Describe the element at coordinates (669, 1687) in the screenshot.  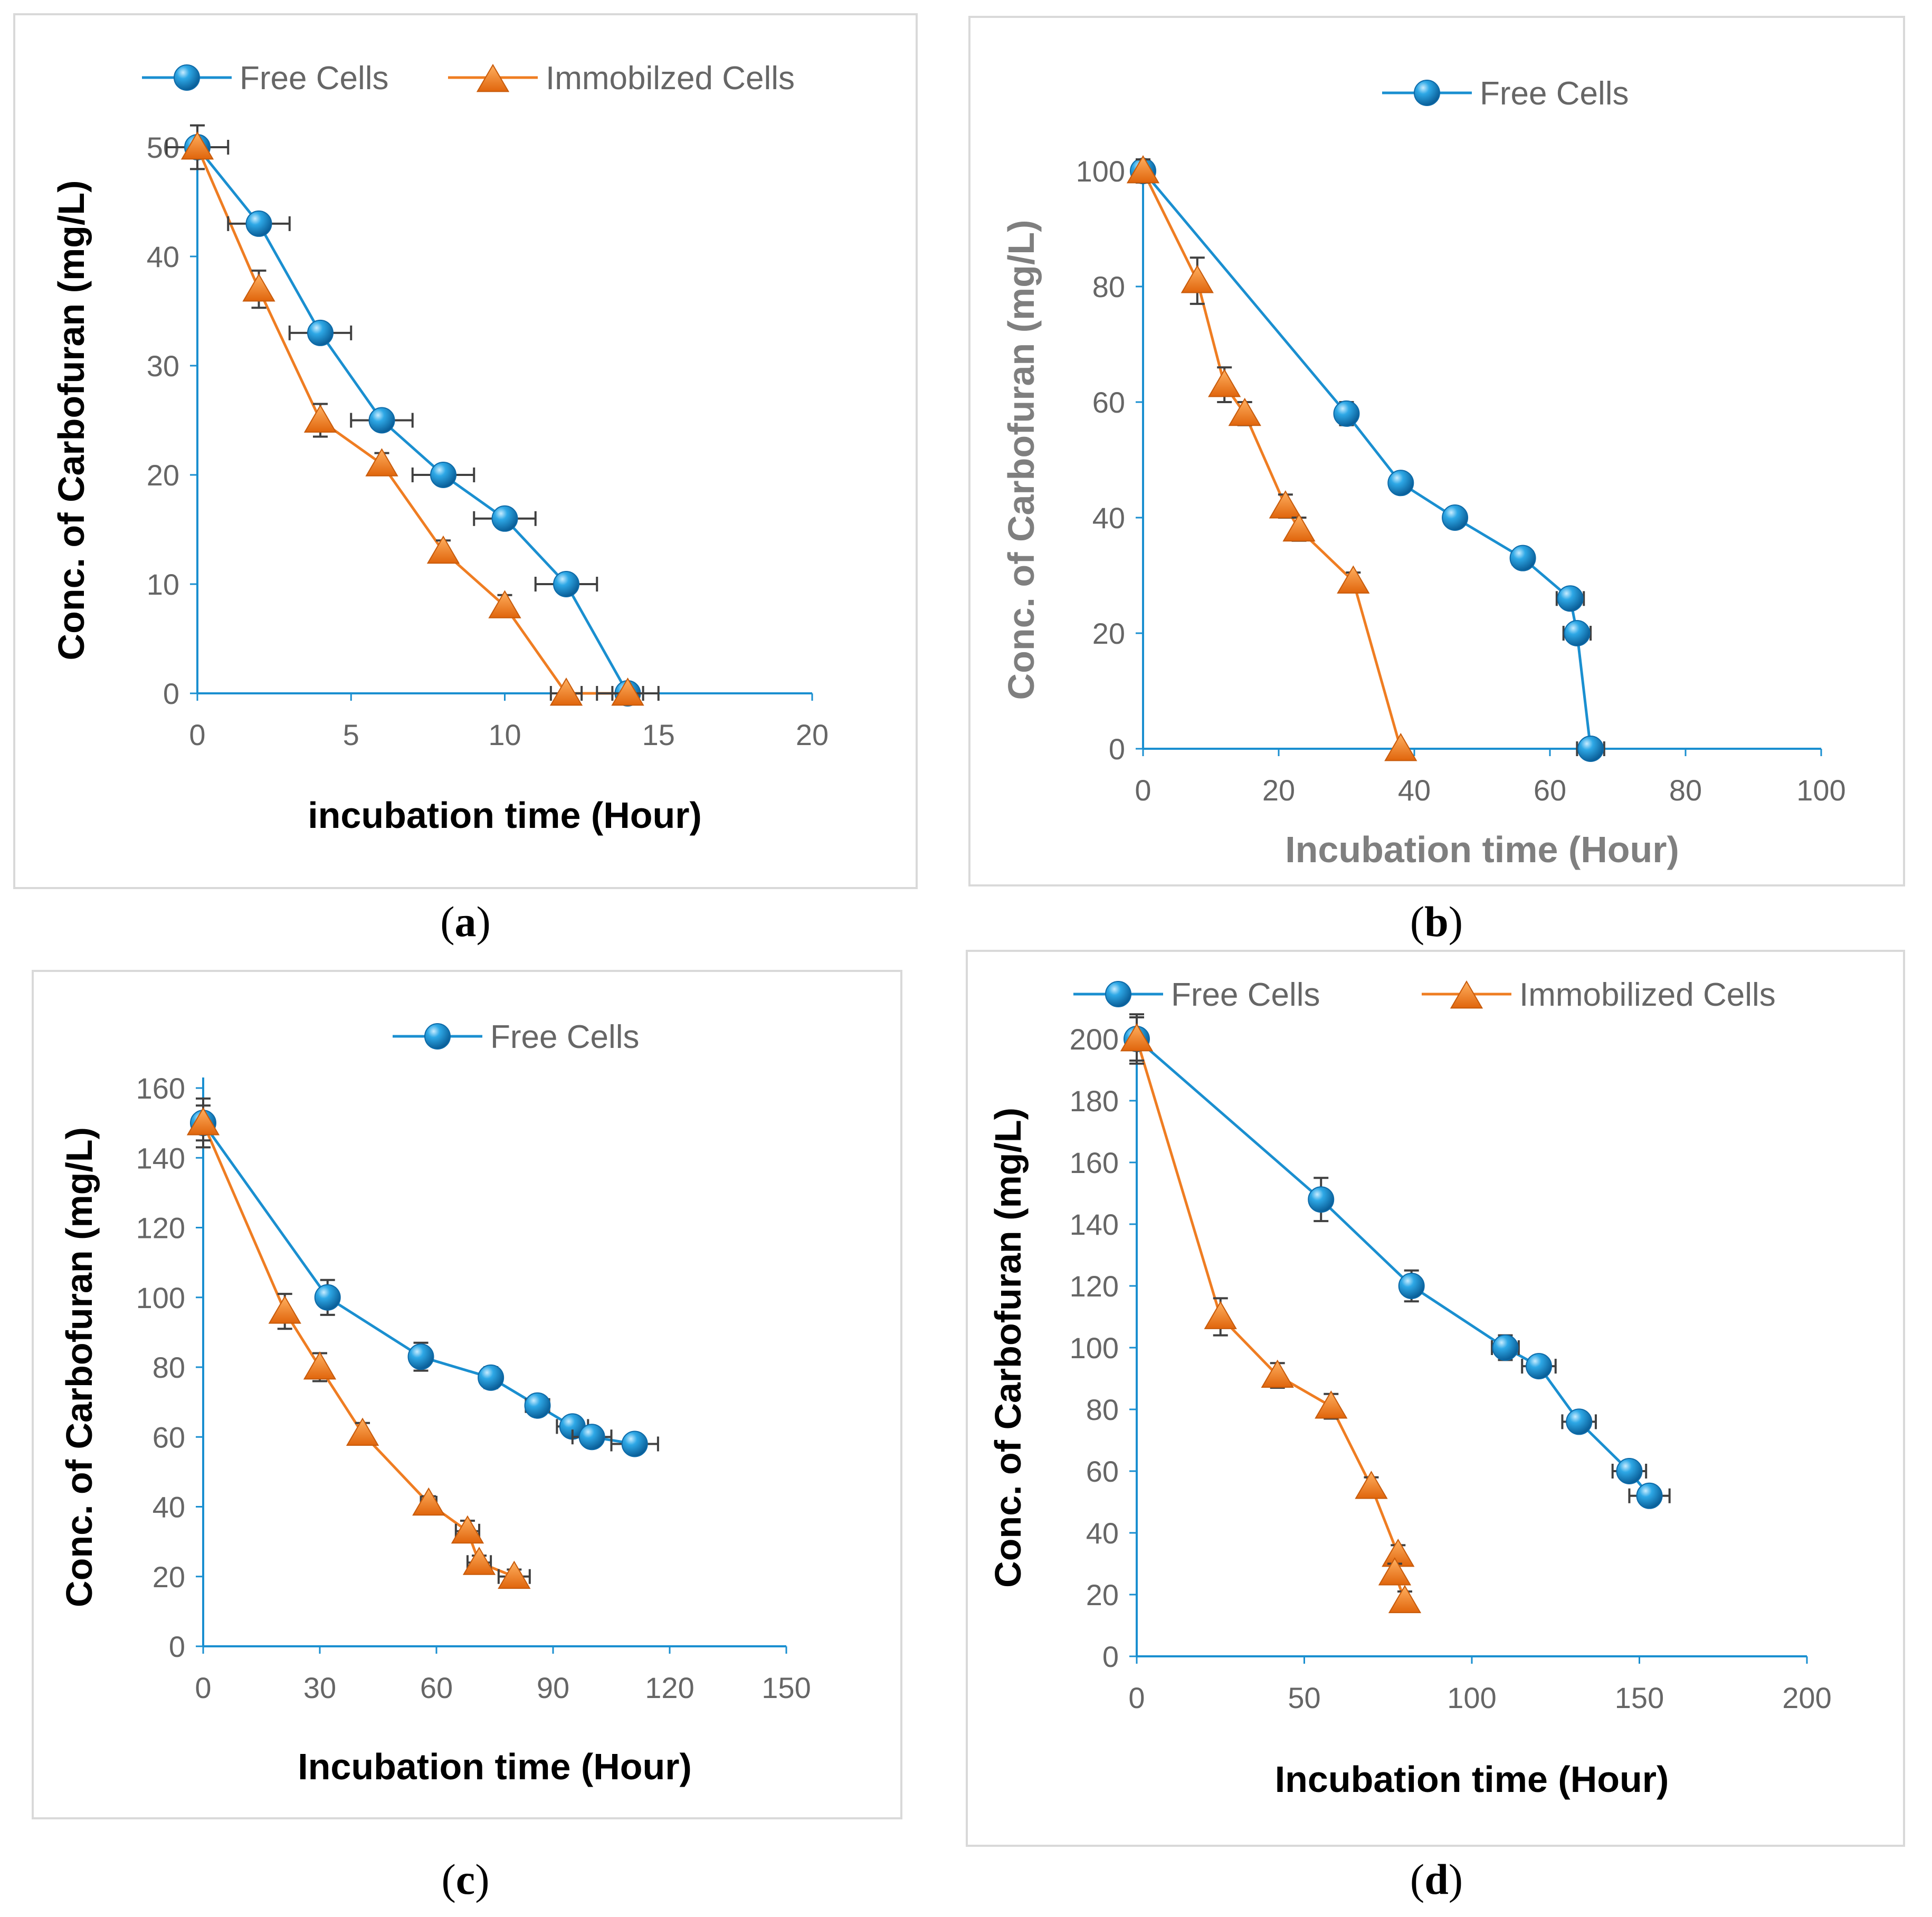
I see `x-tick-label: 120` at that location.